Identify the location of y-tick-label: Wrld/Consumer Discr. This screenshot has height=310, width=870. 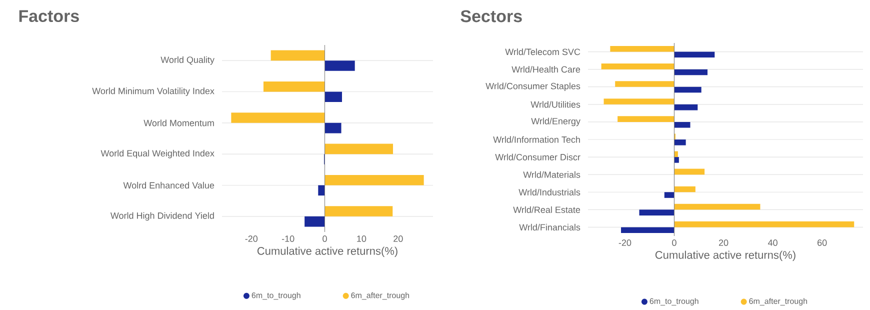
(537, 157).